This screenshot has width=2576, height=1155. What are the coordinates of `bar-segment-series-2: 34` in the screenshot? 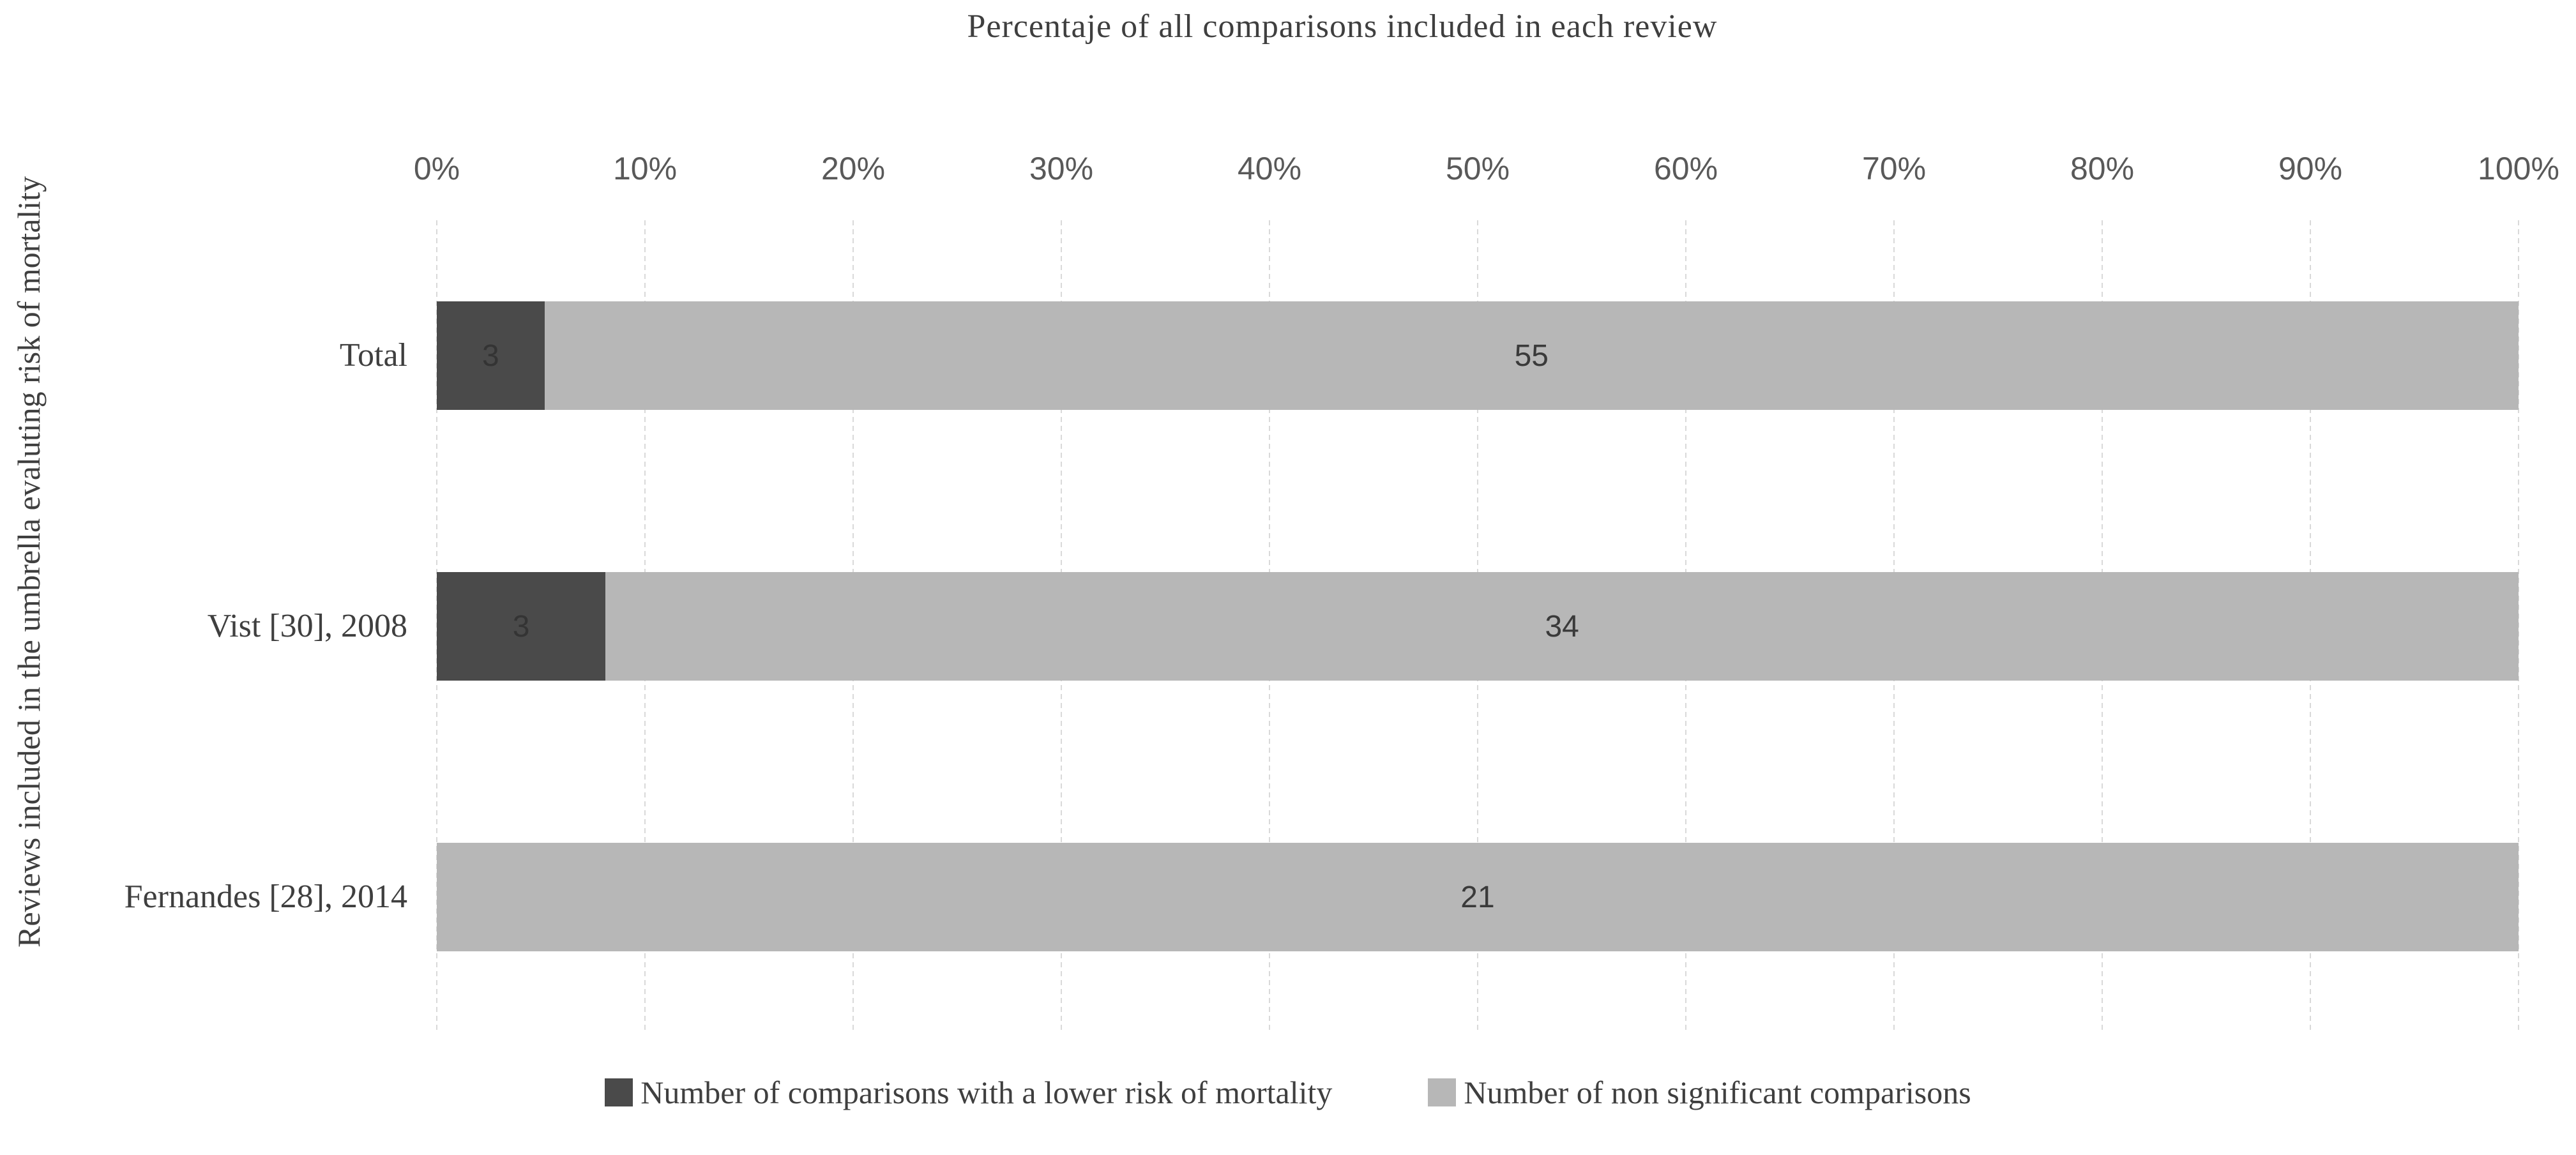 It's located at (1562, 626).